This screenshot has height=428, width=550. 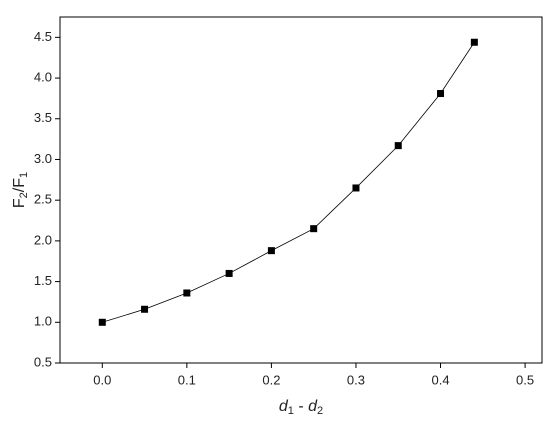 I want to click on x-axis-label: d1 - d2, so click(x=301, y=407).